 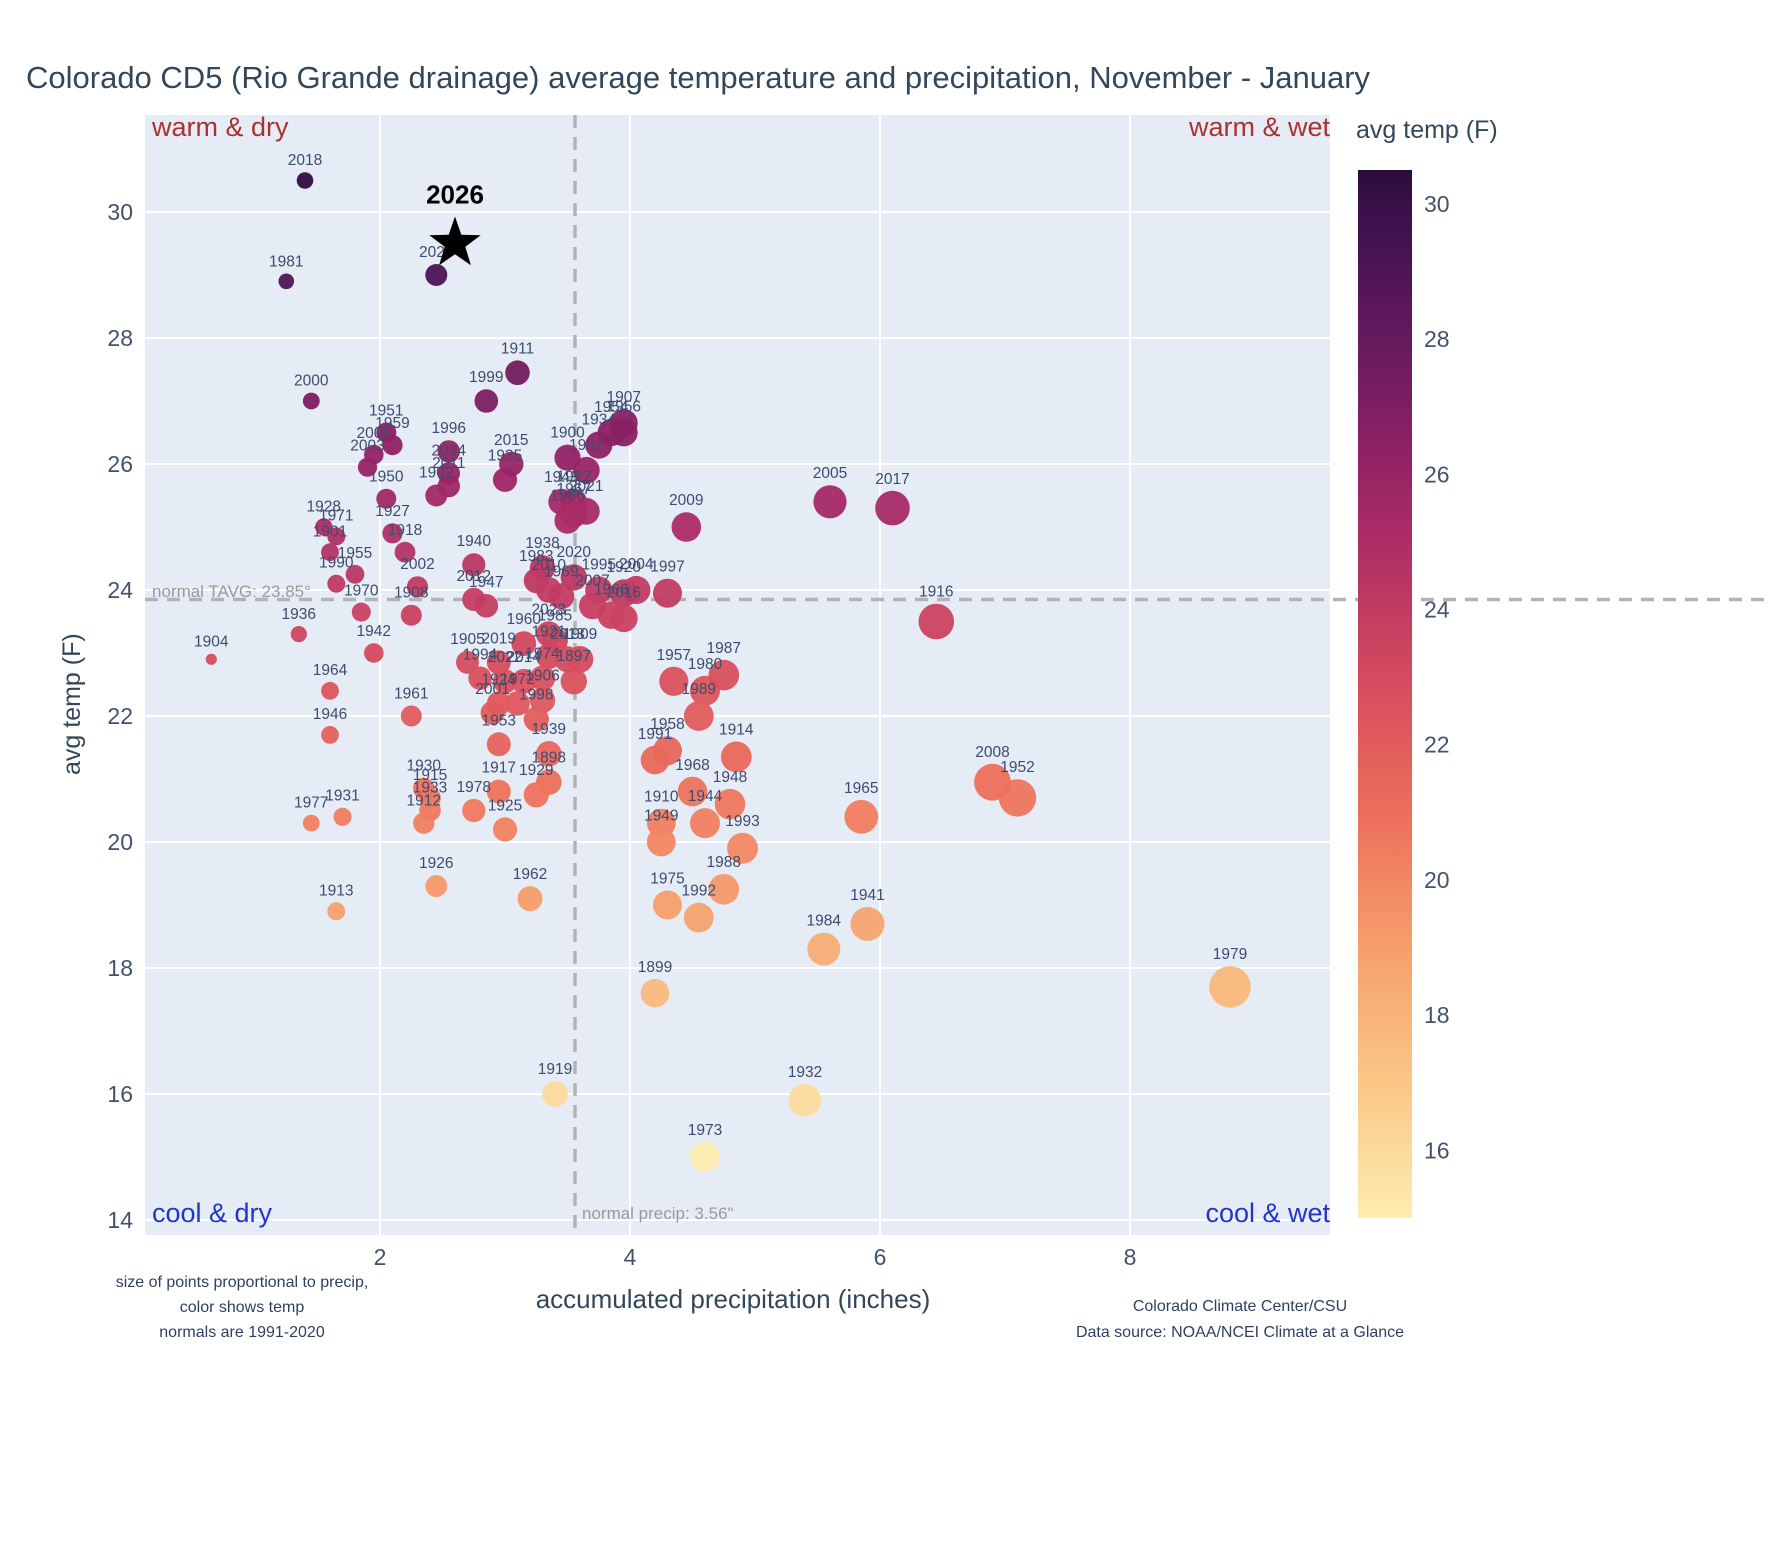 I want to click on data-point-1998, so click(x=536, y=719).